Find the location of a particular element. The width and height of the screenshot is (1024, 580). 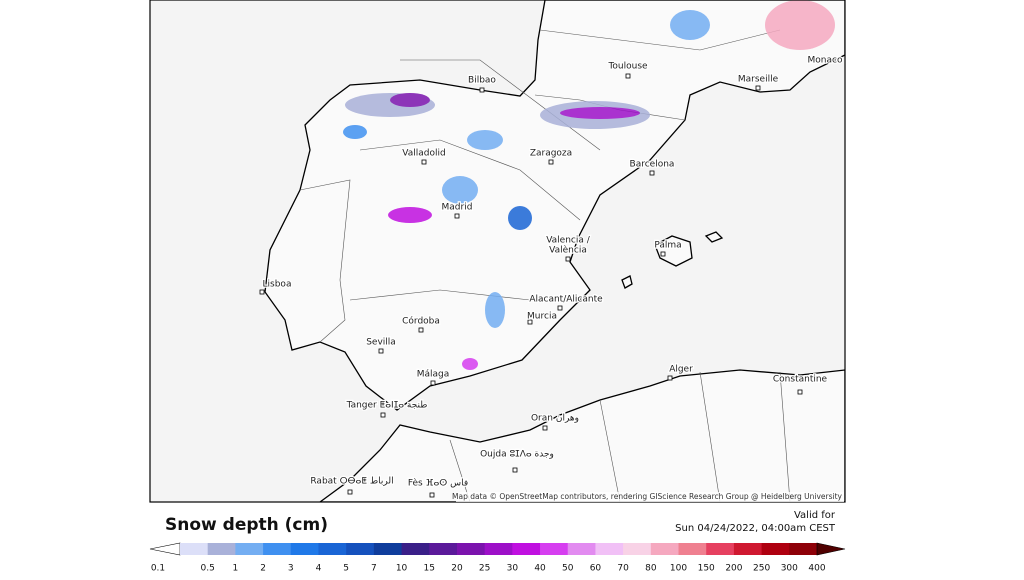

city-label: Oran وهران is located at coordinates (555, 419).